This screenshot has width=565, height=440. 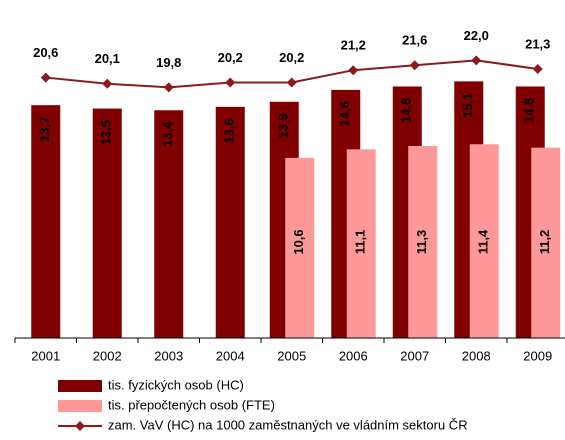 I want to click on x-tick-label: 2002, so click(x=107, y=355).